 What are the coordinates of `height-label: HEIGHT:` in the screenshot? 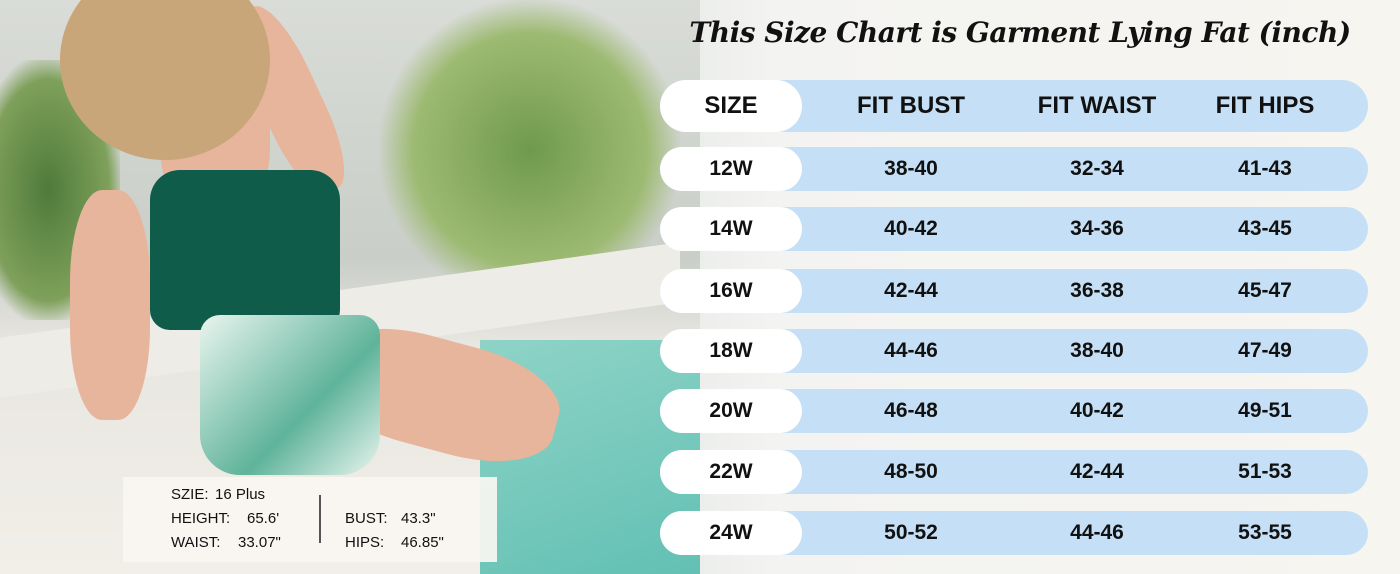 It's located at (201, 518).